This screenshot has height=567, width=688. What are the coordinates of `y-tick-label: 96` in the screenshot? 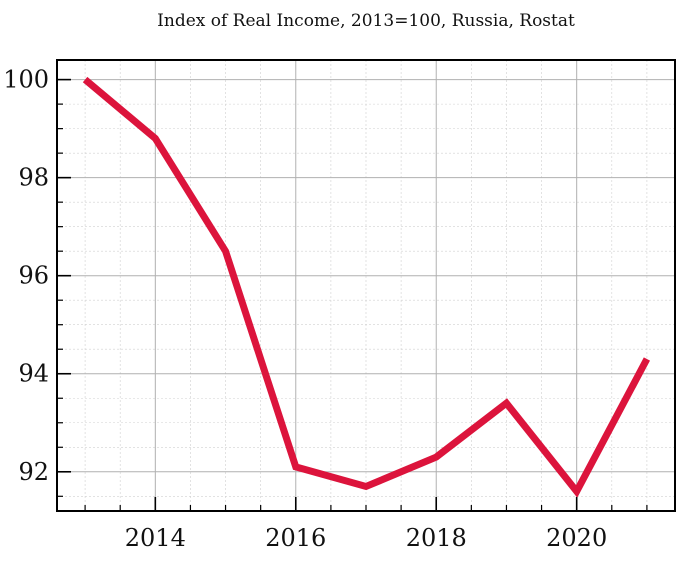 It's located at (33, 276).